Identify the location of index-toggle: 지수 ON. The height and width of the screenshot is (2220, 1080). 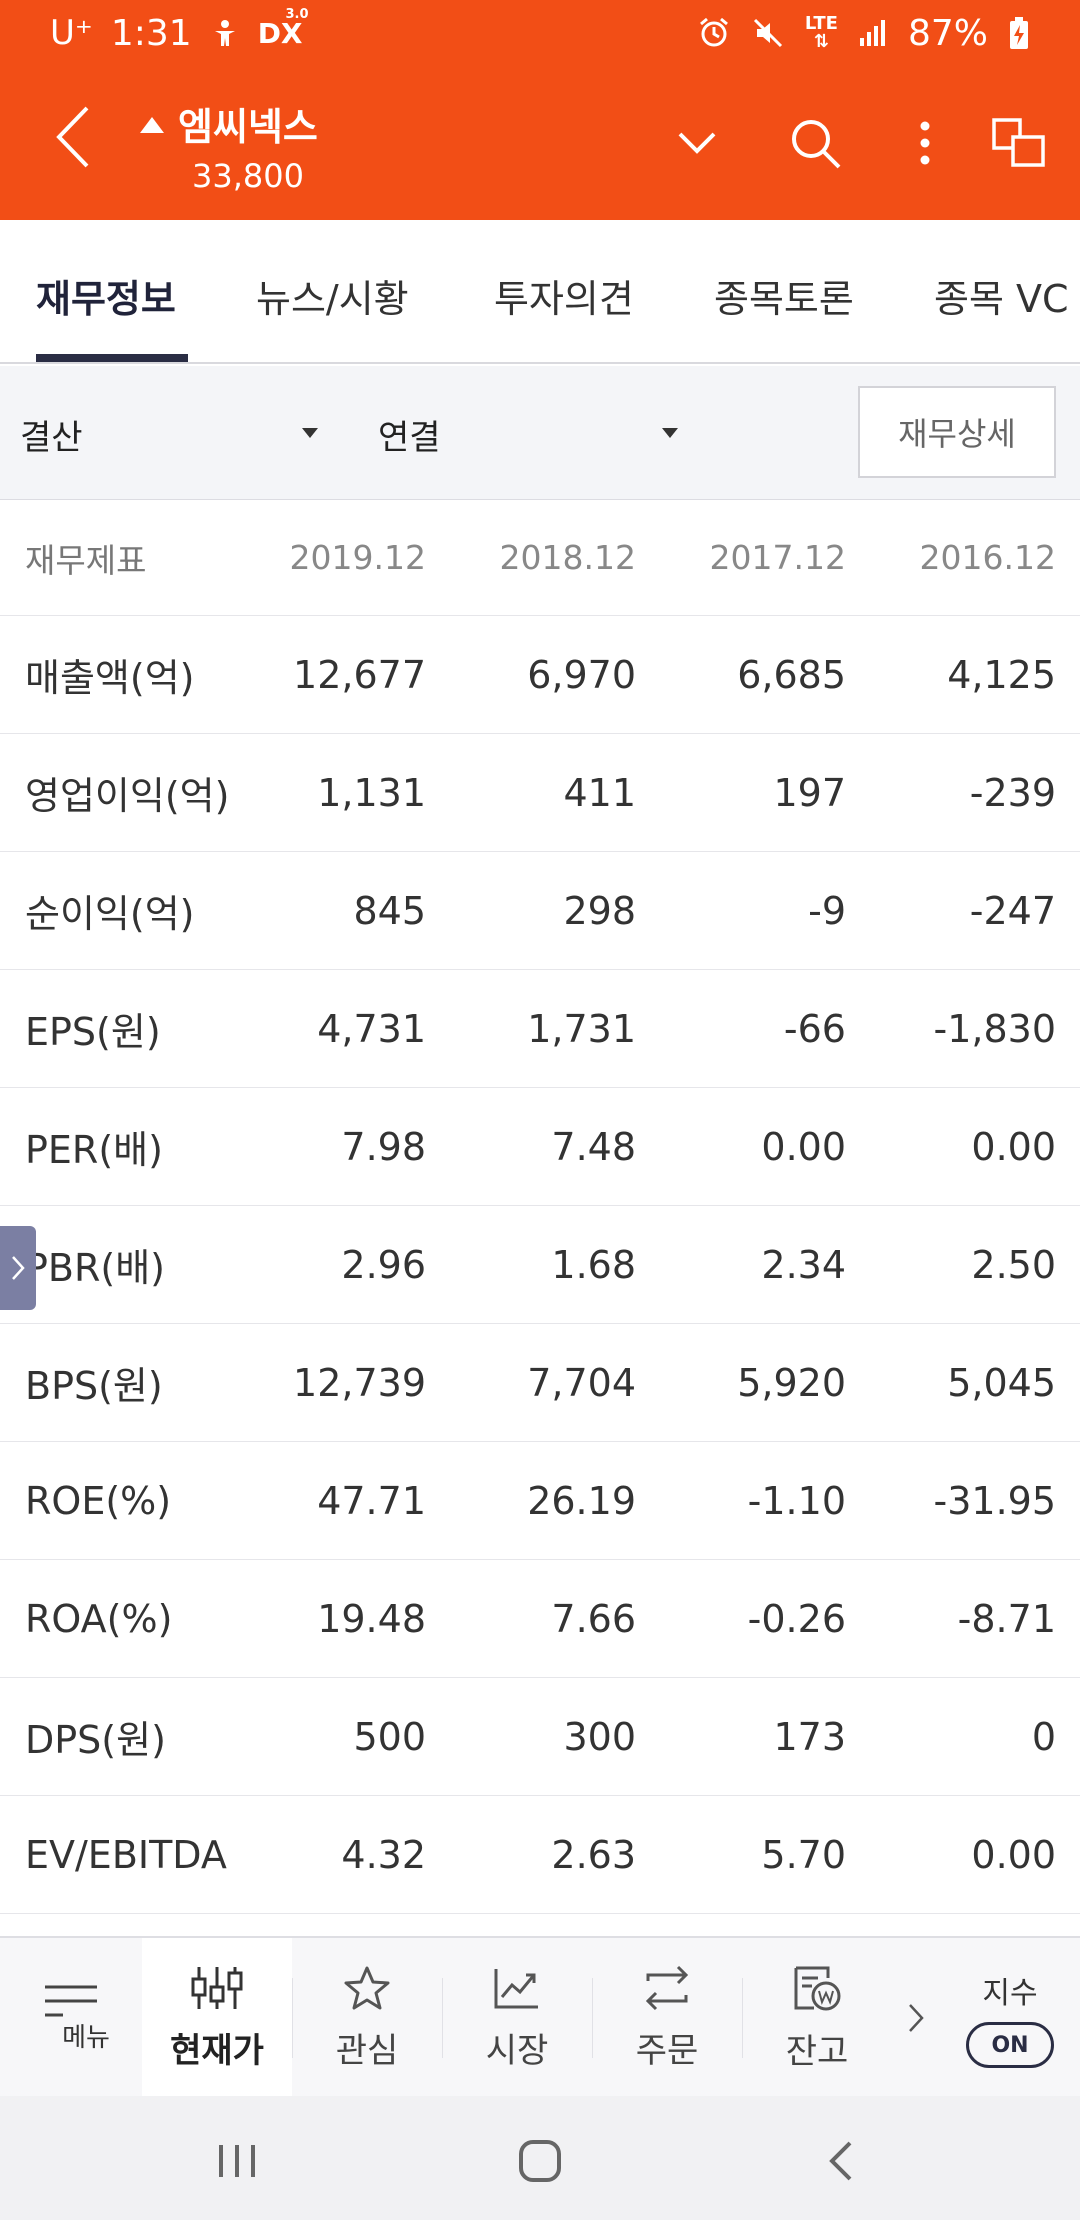
(1010, 2018).